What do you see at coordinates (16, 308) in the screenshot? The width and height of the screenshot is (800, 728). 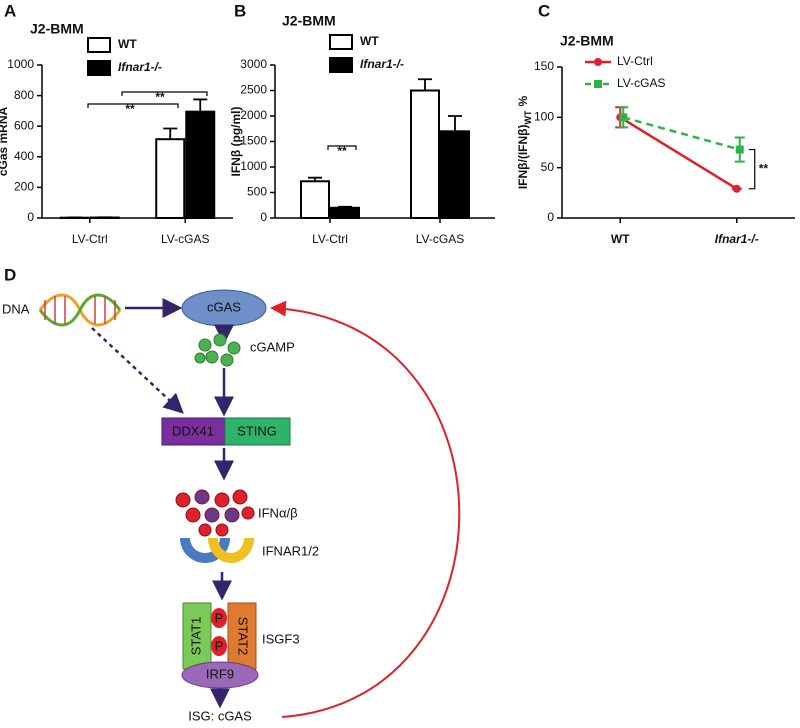 I see `dna-label: DNA` at bounding box center [16, 308].